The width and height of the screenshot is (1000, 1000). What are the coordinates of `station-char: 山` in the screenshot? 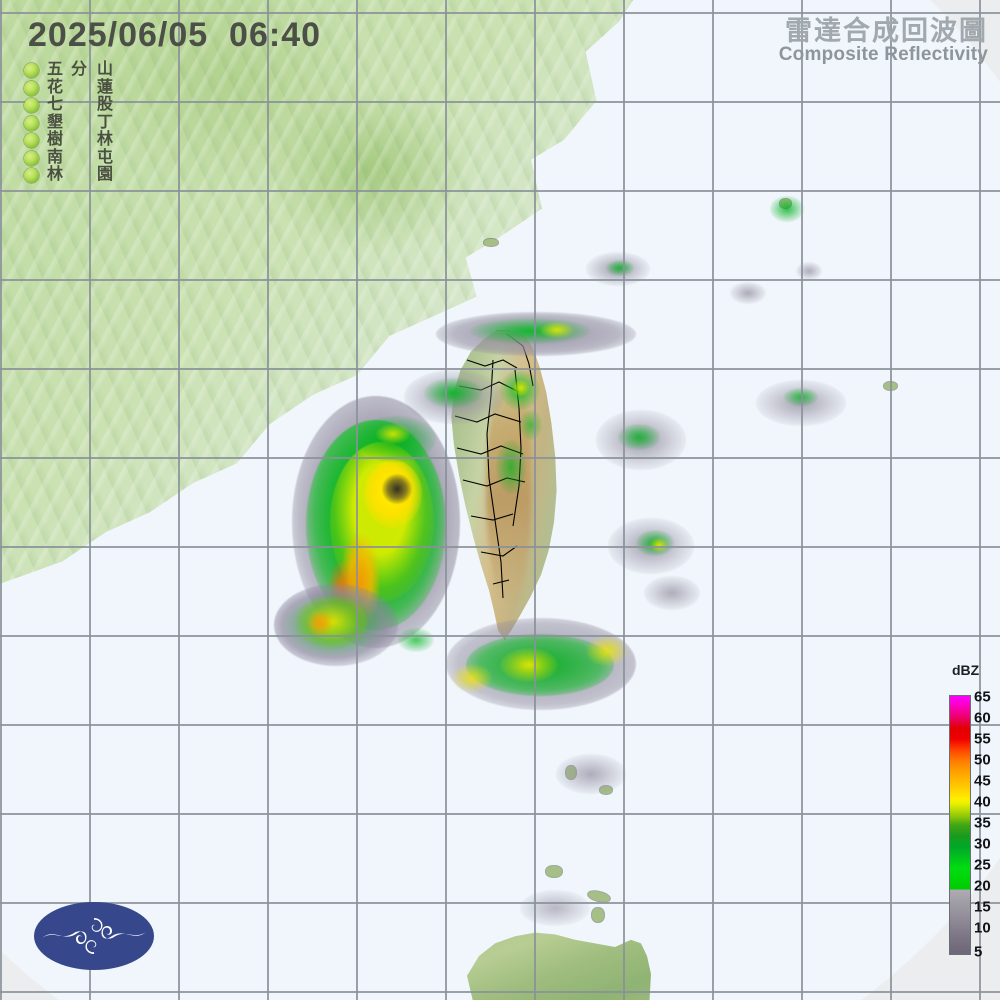 It's located at (105, 68).